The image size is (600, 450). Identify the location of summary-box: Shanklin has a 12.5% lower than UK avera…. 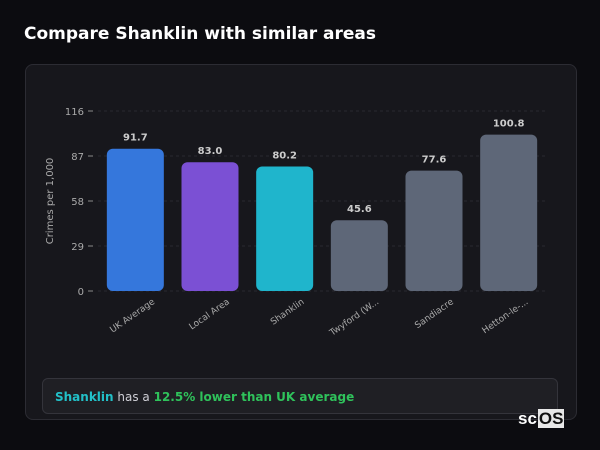
(300, 396).